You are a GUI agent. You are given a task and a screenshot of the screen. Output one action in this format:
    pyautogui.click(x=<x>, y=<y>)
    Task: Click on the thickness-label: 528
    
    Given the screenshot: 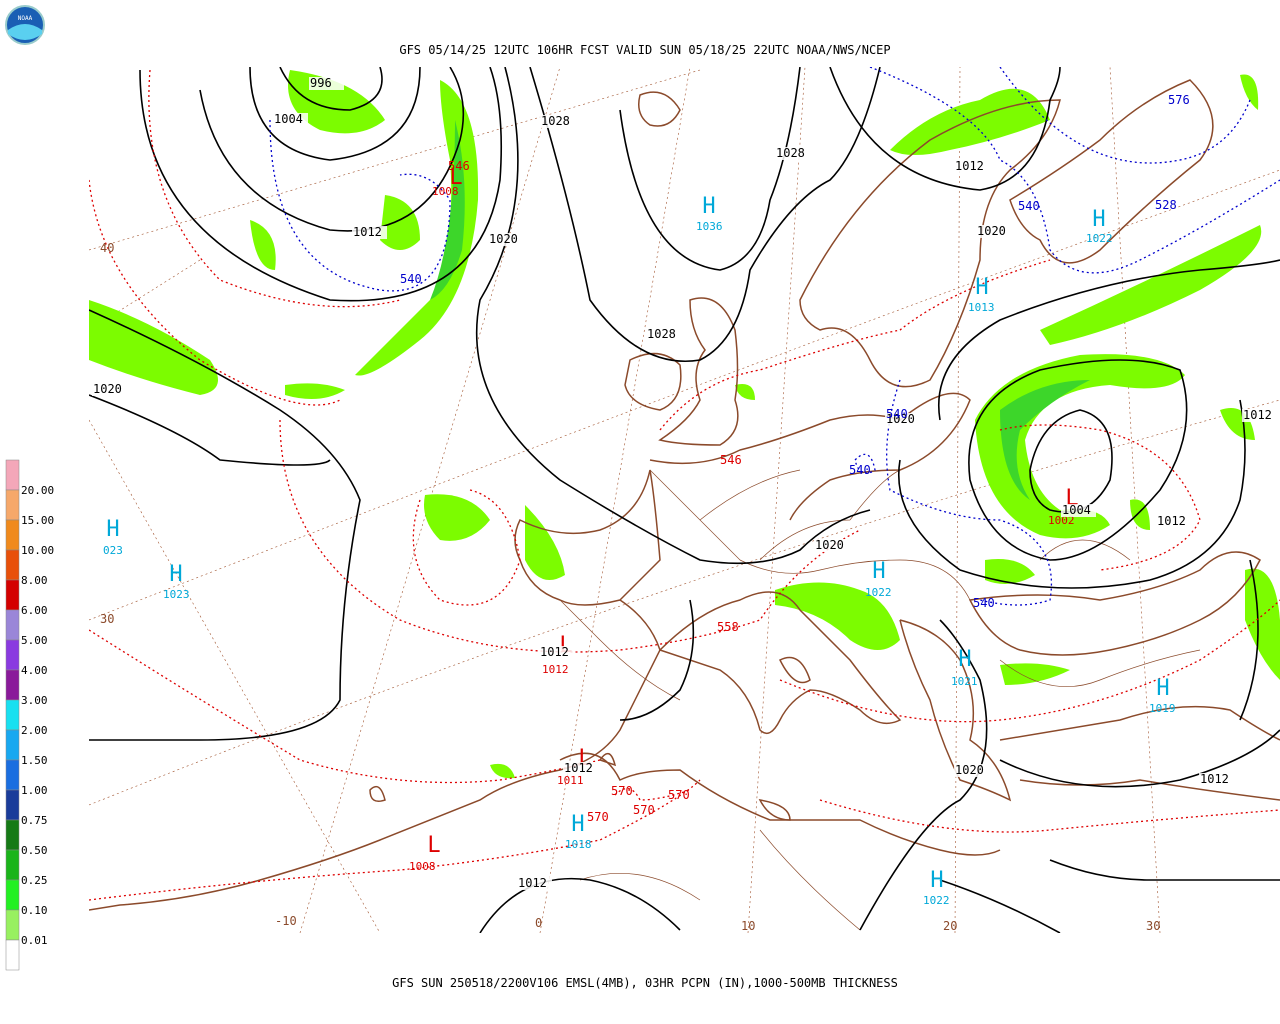 What is the action you would take?
    pyautogui.click(x=1166, y=205)
    